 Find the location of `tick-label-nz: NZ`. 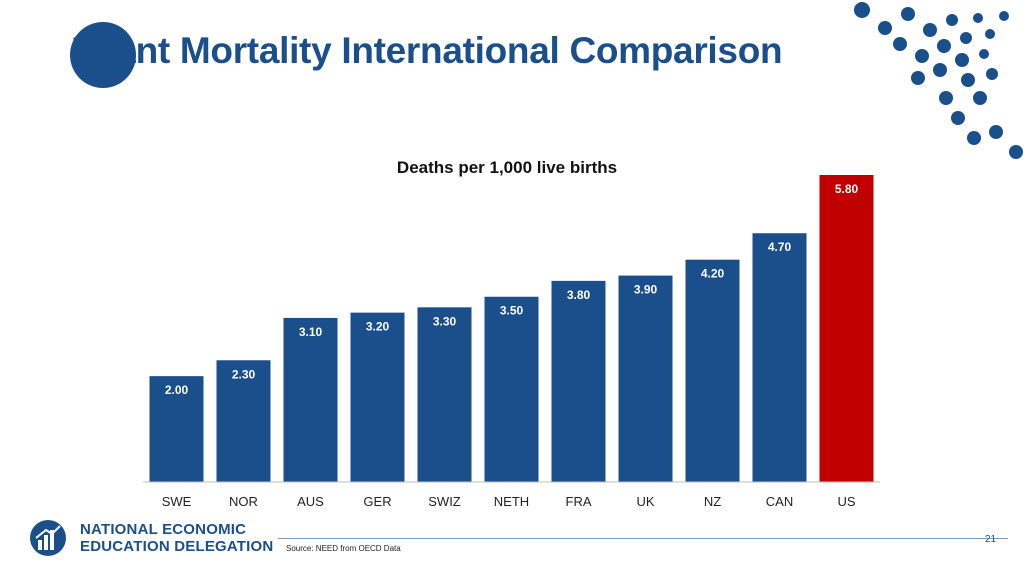

tick-label-nz: NZ is located at coordinates (712, 501).